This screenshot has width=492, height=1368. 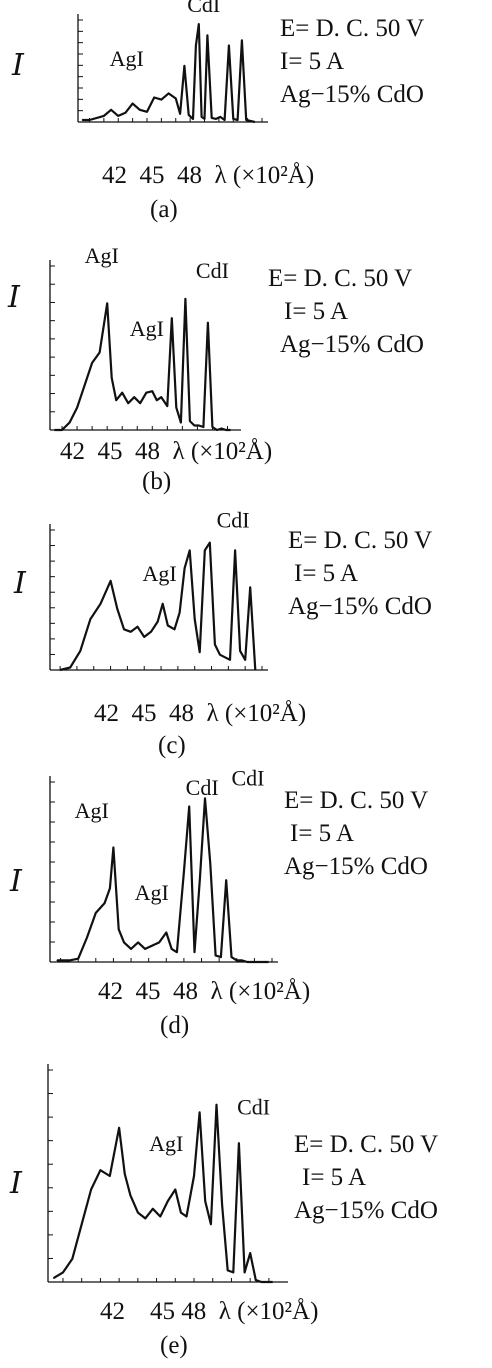 I want to click on x-axis-labels-a: 42 45 48 λ (×10²Å), so click(x=208, y=176).